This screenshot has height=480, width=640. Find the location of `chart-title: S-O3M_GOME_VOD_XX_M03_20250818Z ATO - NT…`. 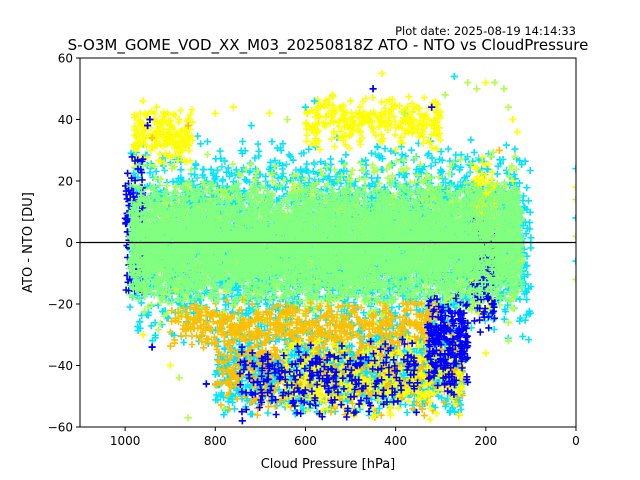

chart-title: S-O3M_GOME_VOD_XX_M03_20250818Z ATO - NT… is located at coordinates (328, 45).